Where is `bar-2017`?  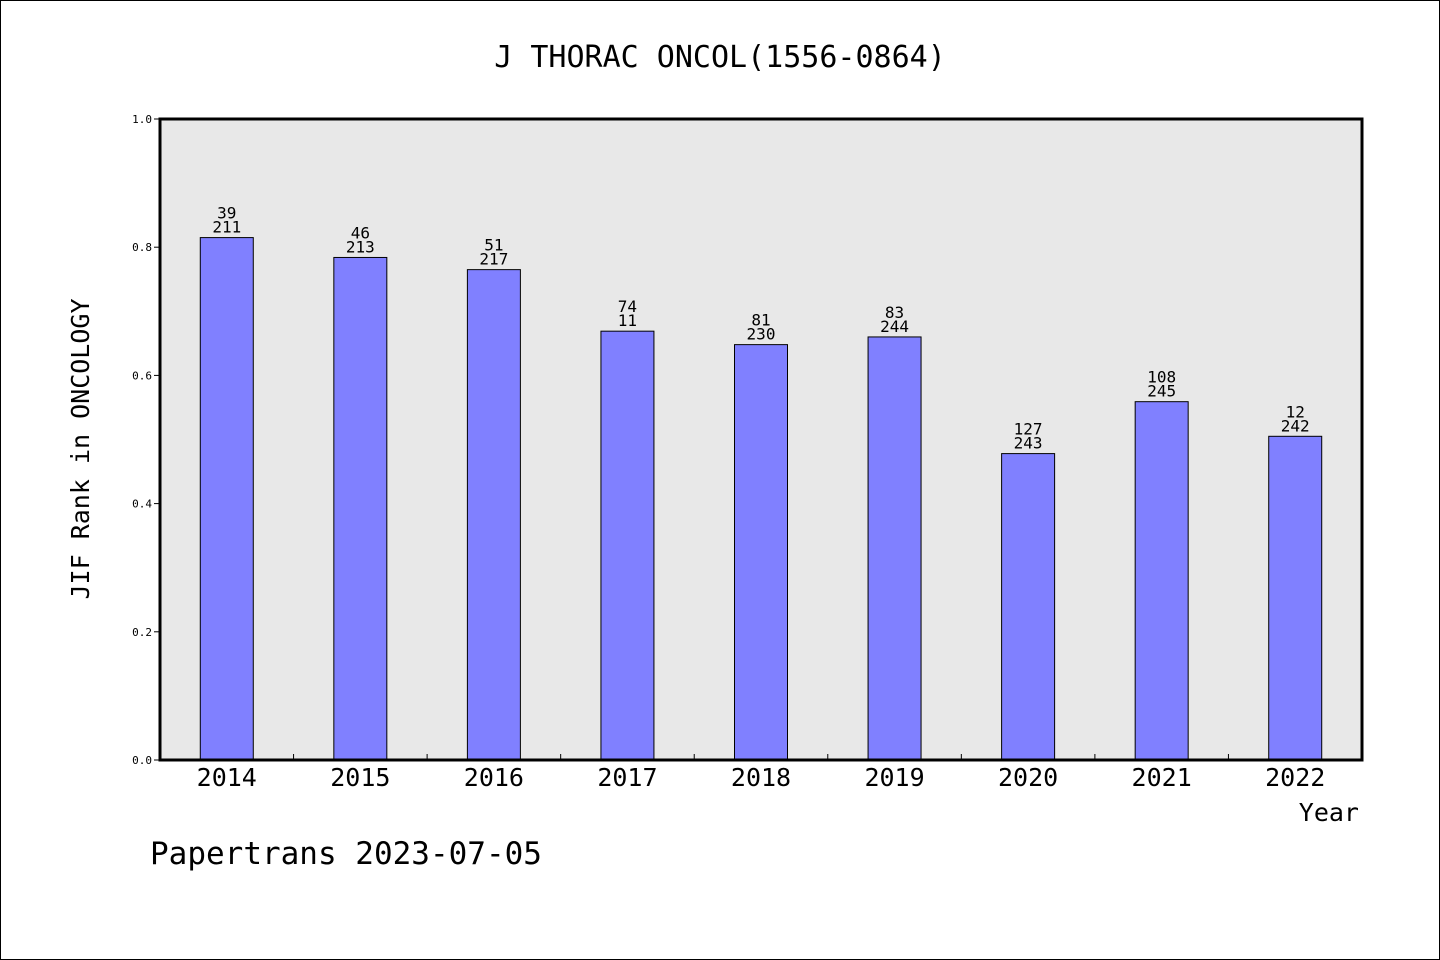
bar-2017 is located at coordinates (627, 545).